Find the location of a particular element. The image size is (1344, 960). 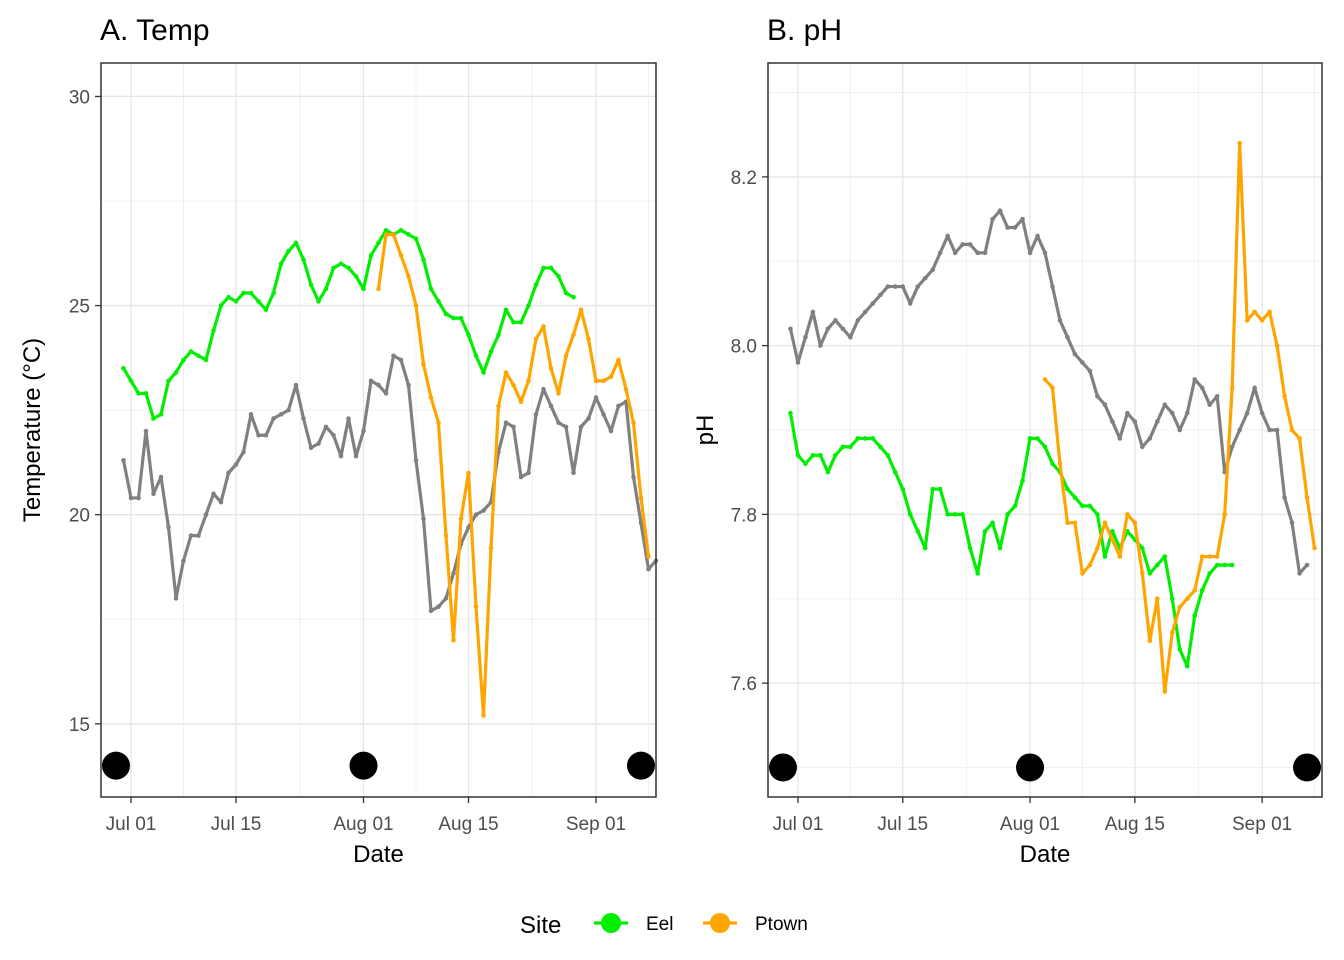

event-marker is located at coordinates (116, 765).